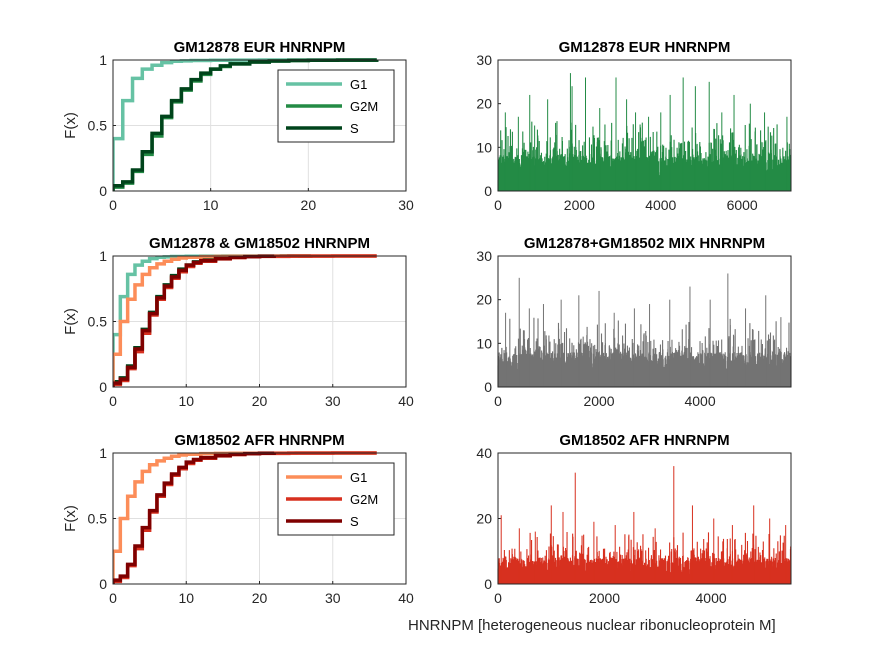  What do you see at coordinates (259, 243) in the screenshot?
I see `axes-title: GM12878 & GM18502 HNRNPM` at bounding box center [259, 243].